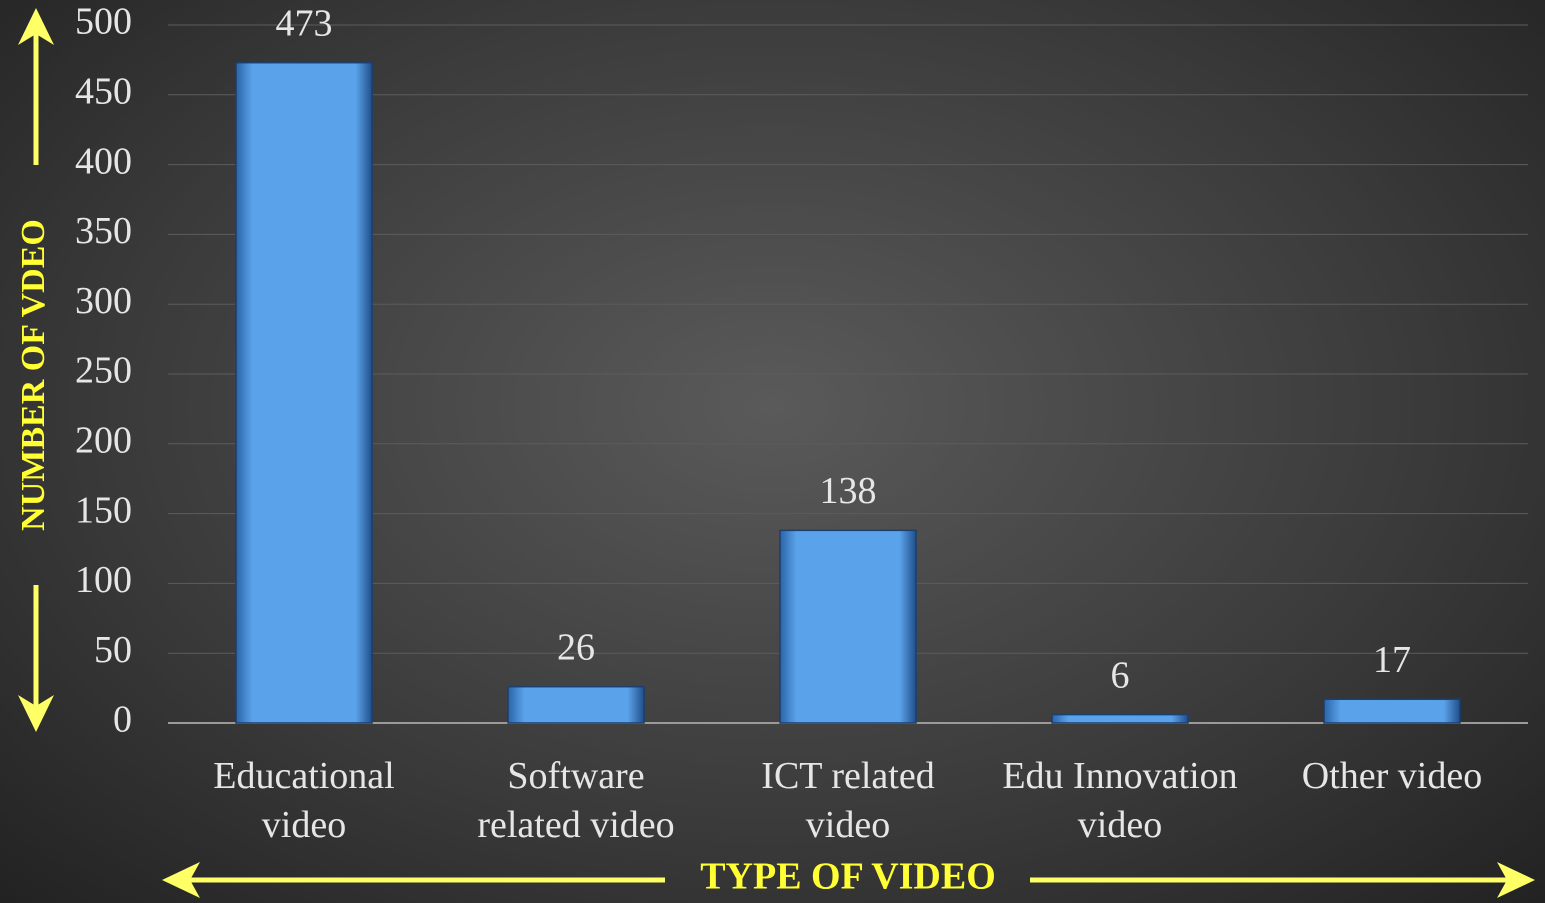 The image size is (1545, 903). What do you see at coordinates (122, 720) in the screenshot?
I see `y-tick-label: 0` at bounding box center [122, 720].